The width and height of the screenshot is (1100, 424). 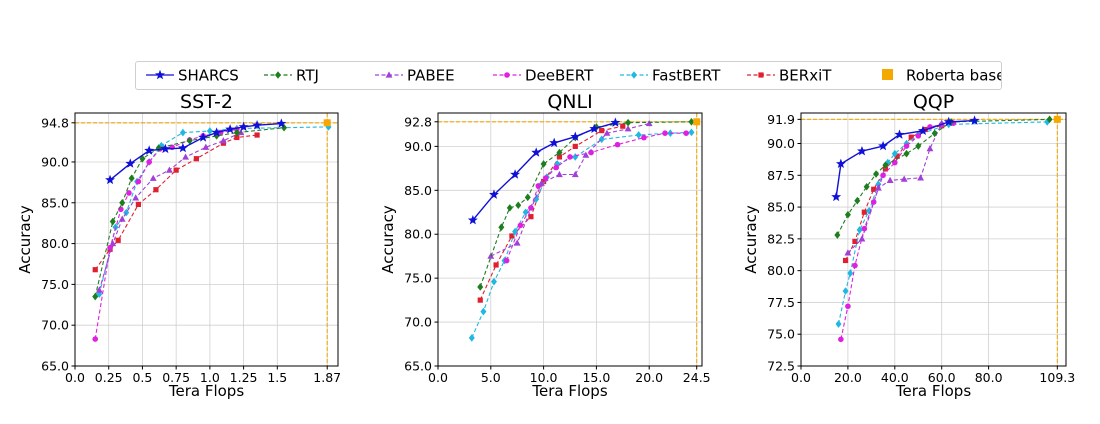 I want to click on qqp-xtick-label-5: 109.3, so click(x=1057, y=377).